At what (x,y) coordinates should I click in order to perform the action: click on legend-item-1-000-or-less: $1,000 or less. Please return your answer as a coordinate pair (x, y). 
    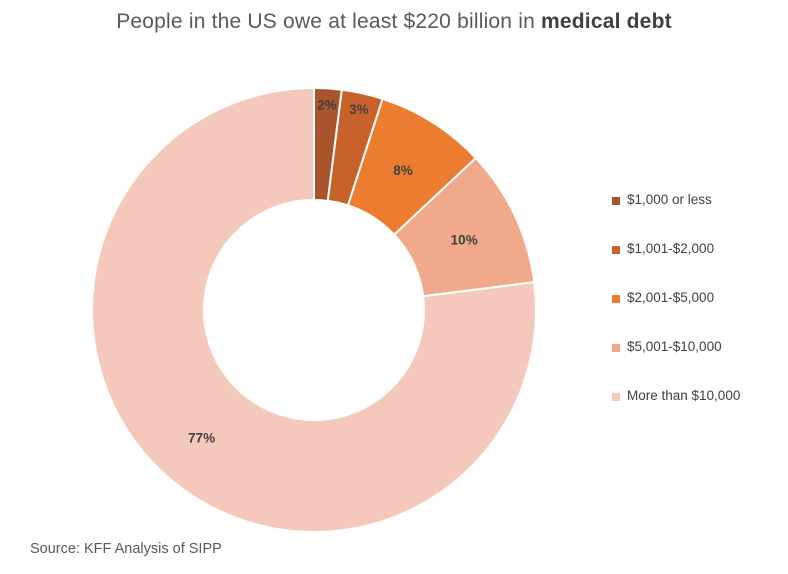
    Looking at the image, I should click on (676, 216).